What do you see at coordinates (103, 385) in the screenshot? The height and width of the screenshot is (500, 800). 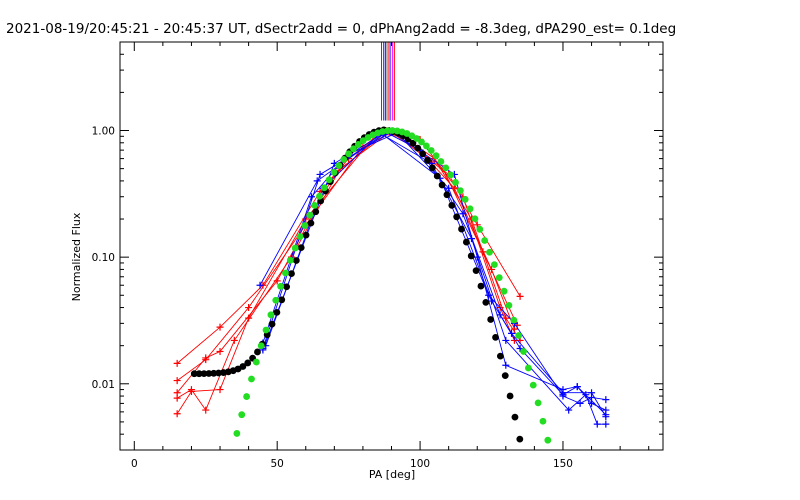 I see `y-tick-label: 0.01` at bounding box center [103, 385].